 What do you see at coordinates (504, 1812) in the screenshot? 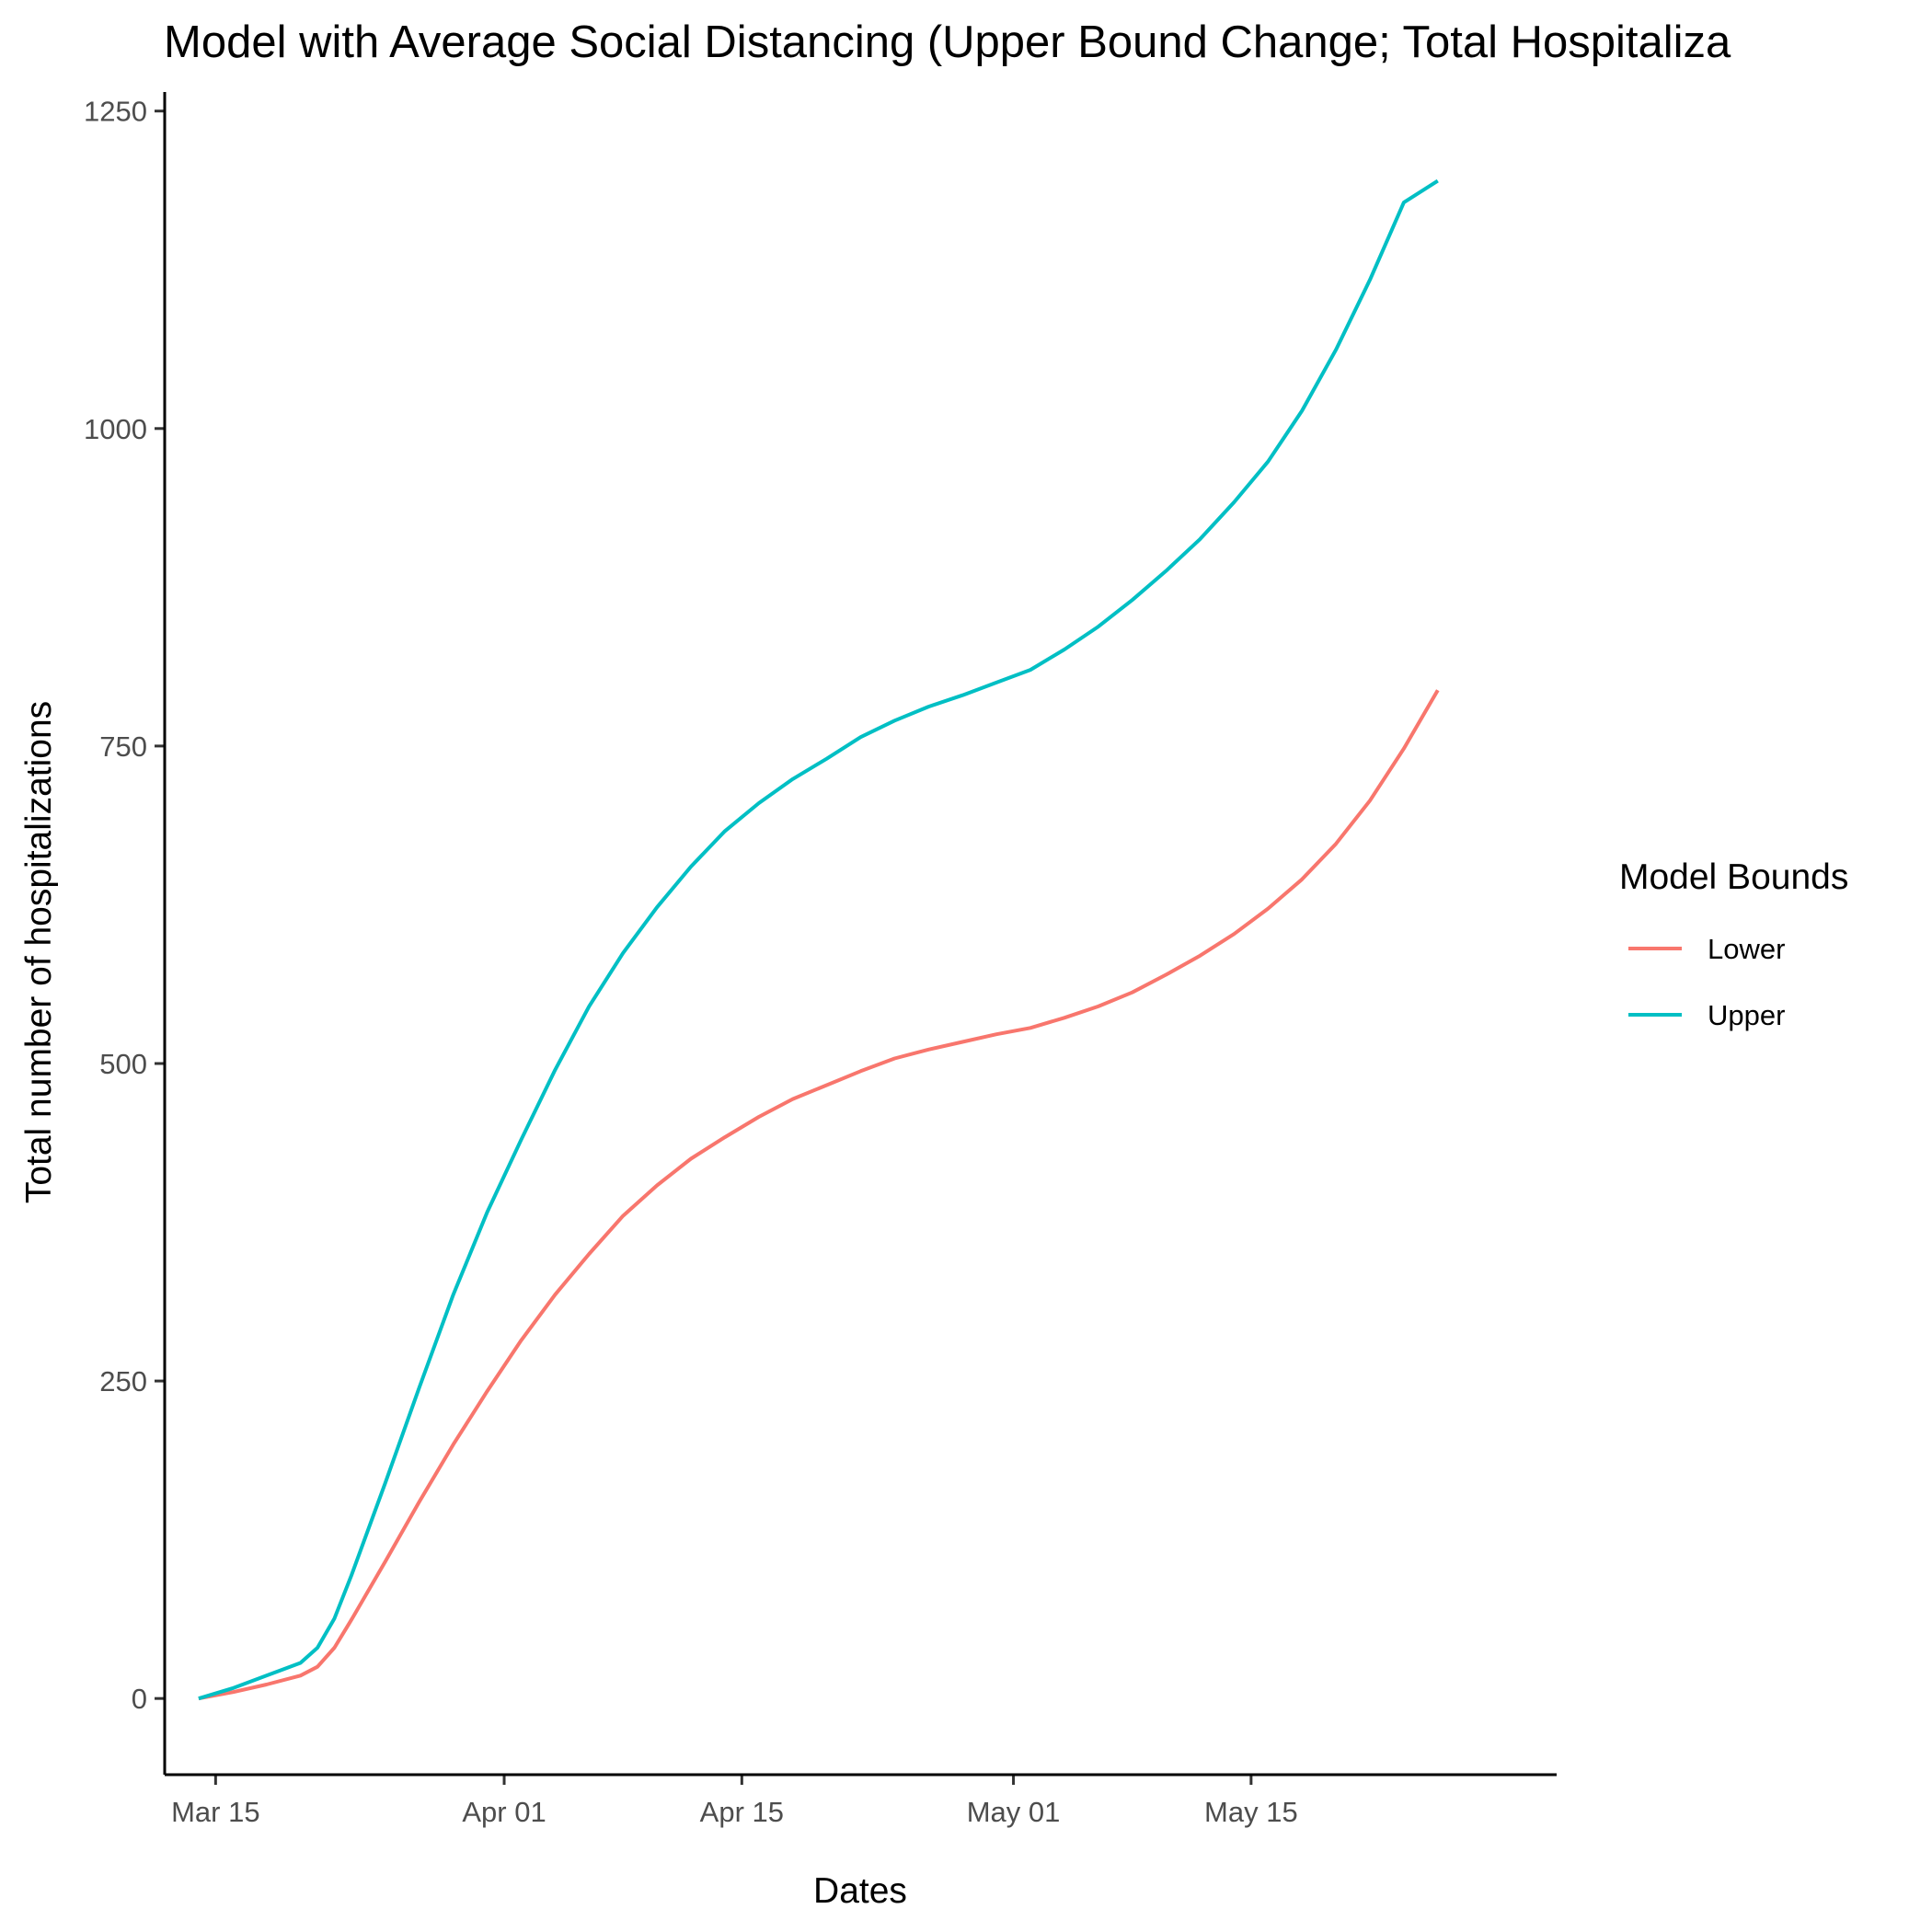
I see `x-tick-label: Apr 01` at bounding box center [504, 1812].